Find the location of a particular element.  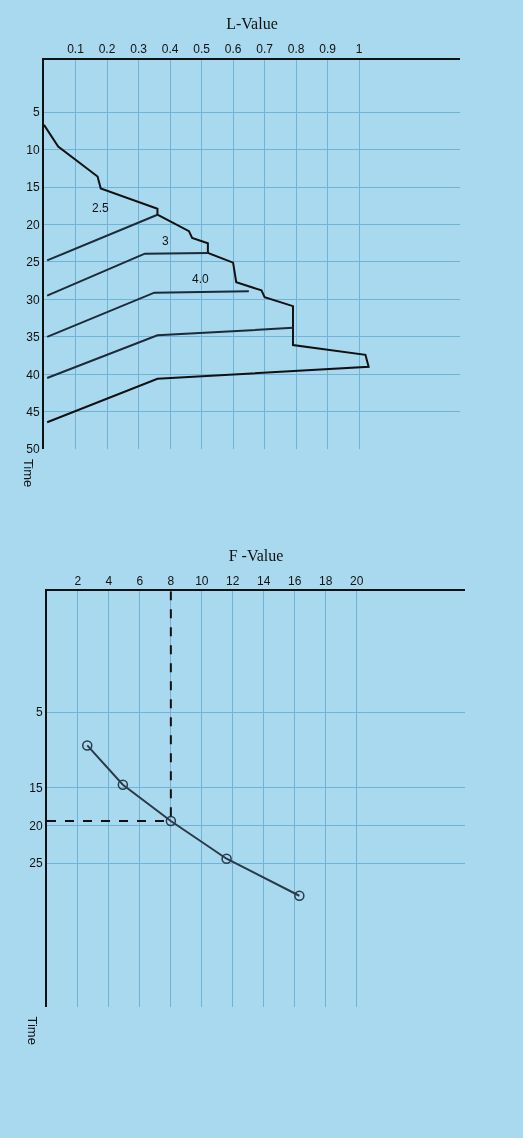

y-tick-label: 45 is located at coordinates (33, 411).